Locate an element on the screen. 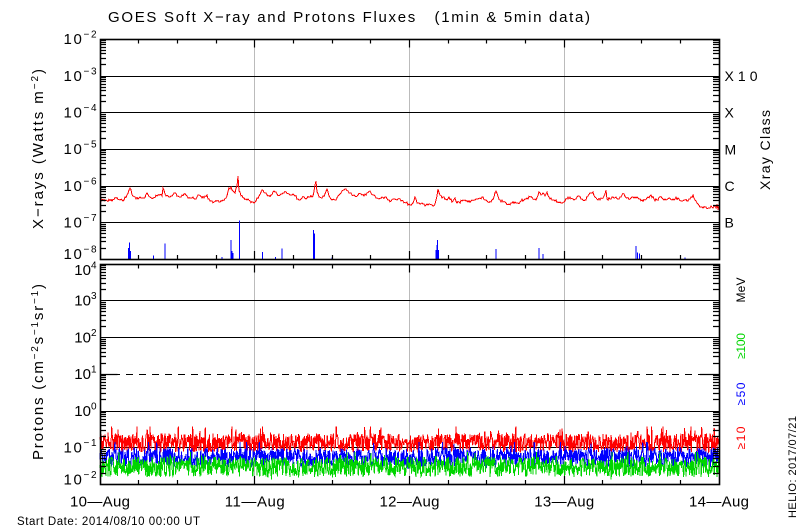  svg-text: X−rays (Watts m−2) is located at coordinates (38, 149).